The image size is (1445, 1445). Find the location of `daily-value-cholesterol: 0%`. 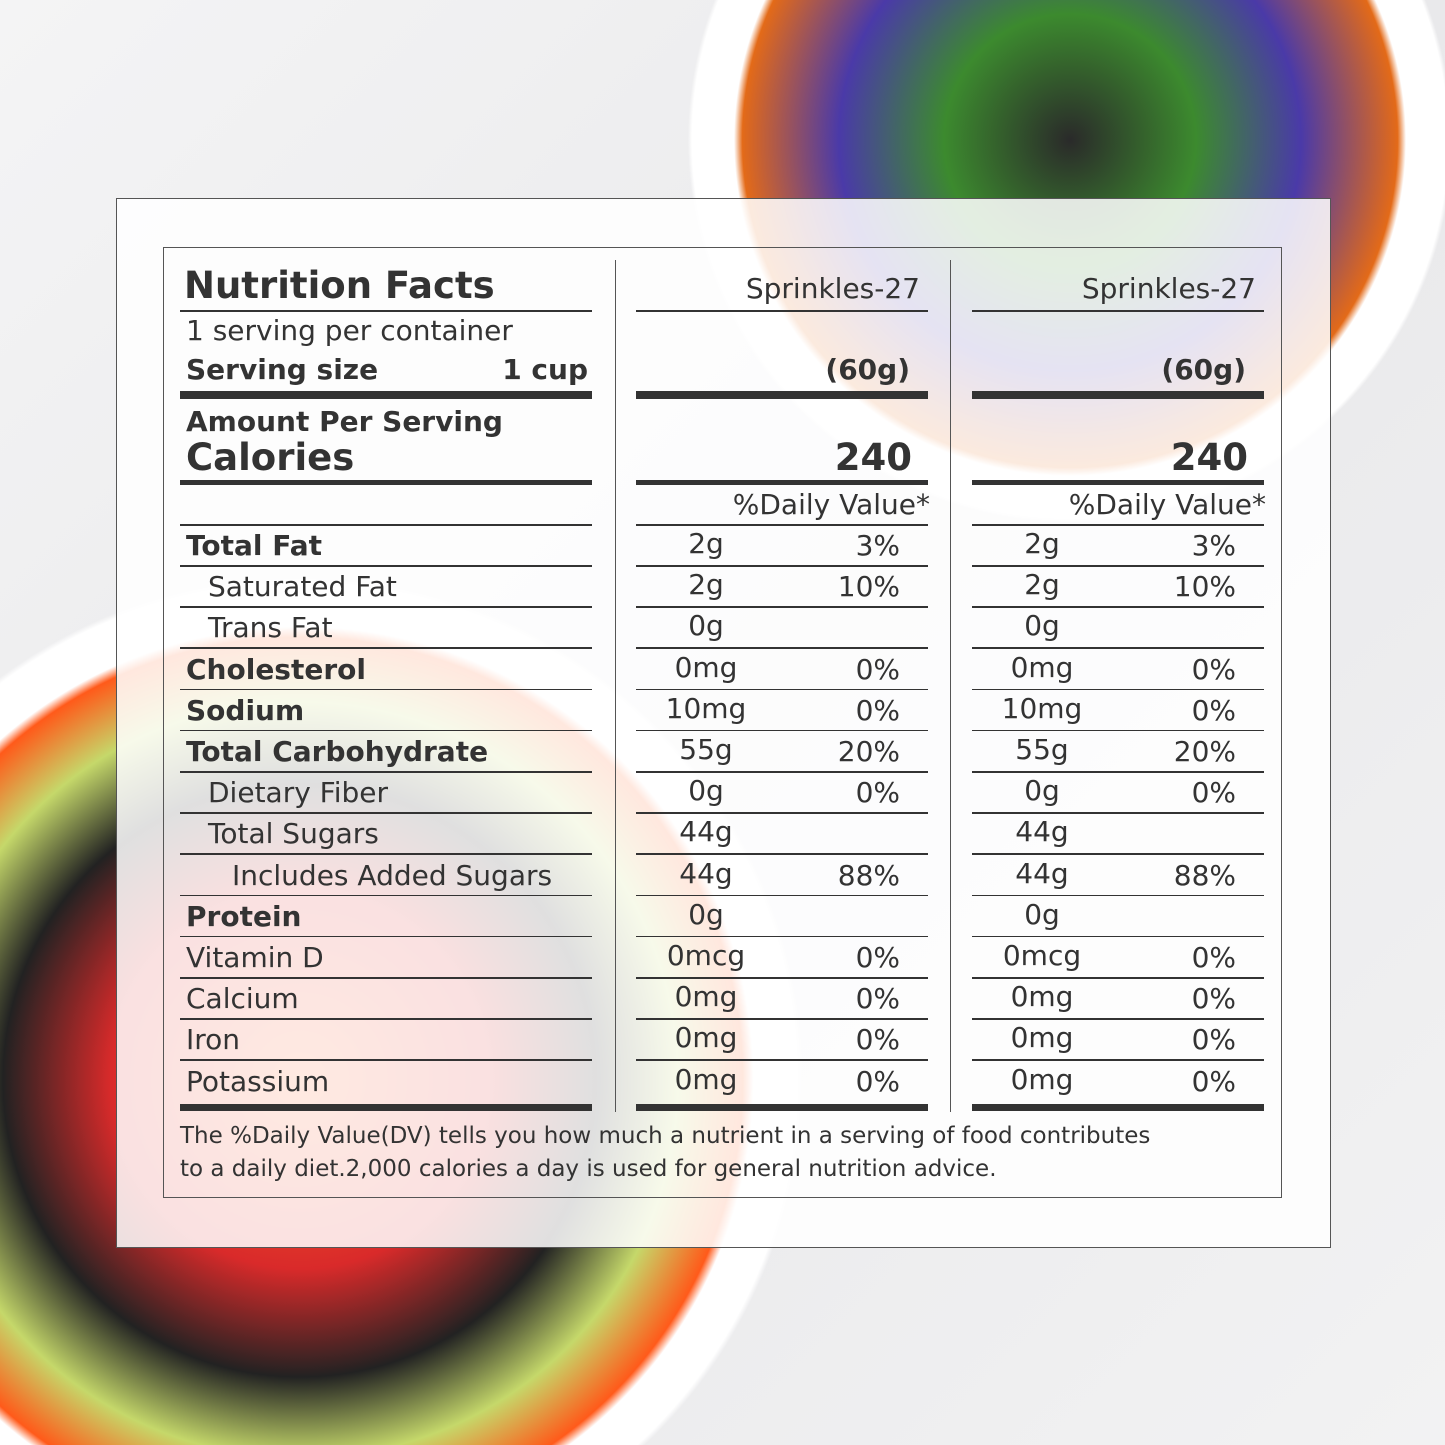

daily-value-cholesterol: 0% is located at coordinates (877, 669).